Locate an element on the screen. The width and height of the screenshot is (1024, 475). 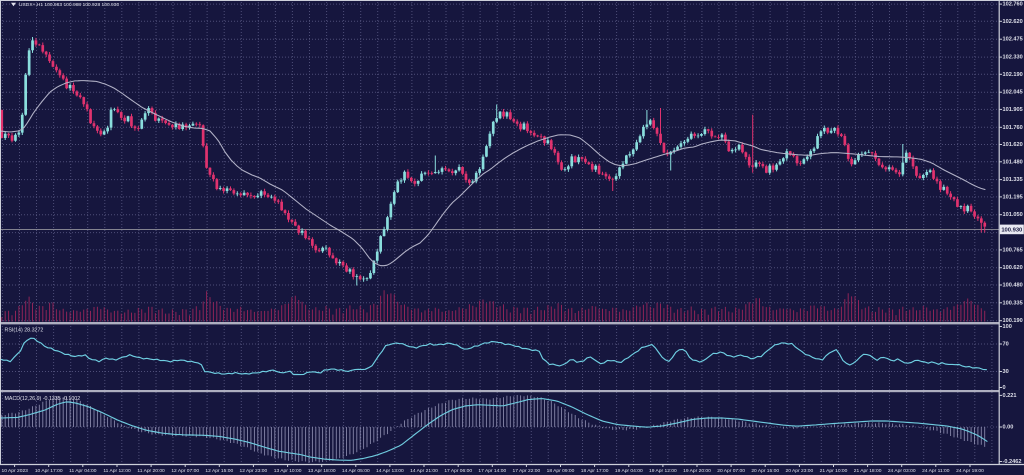
svg-text: 101.050 is located at coordinates (1013, 215).